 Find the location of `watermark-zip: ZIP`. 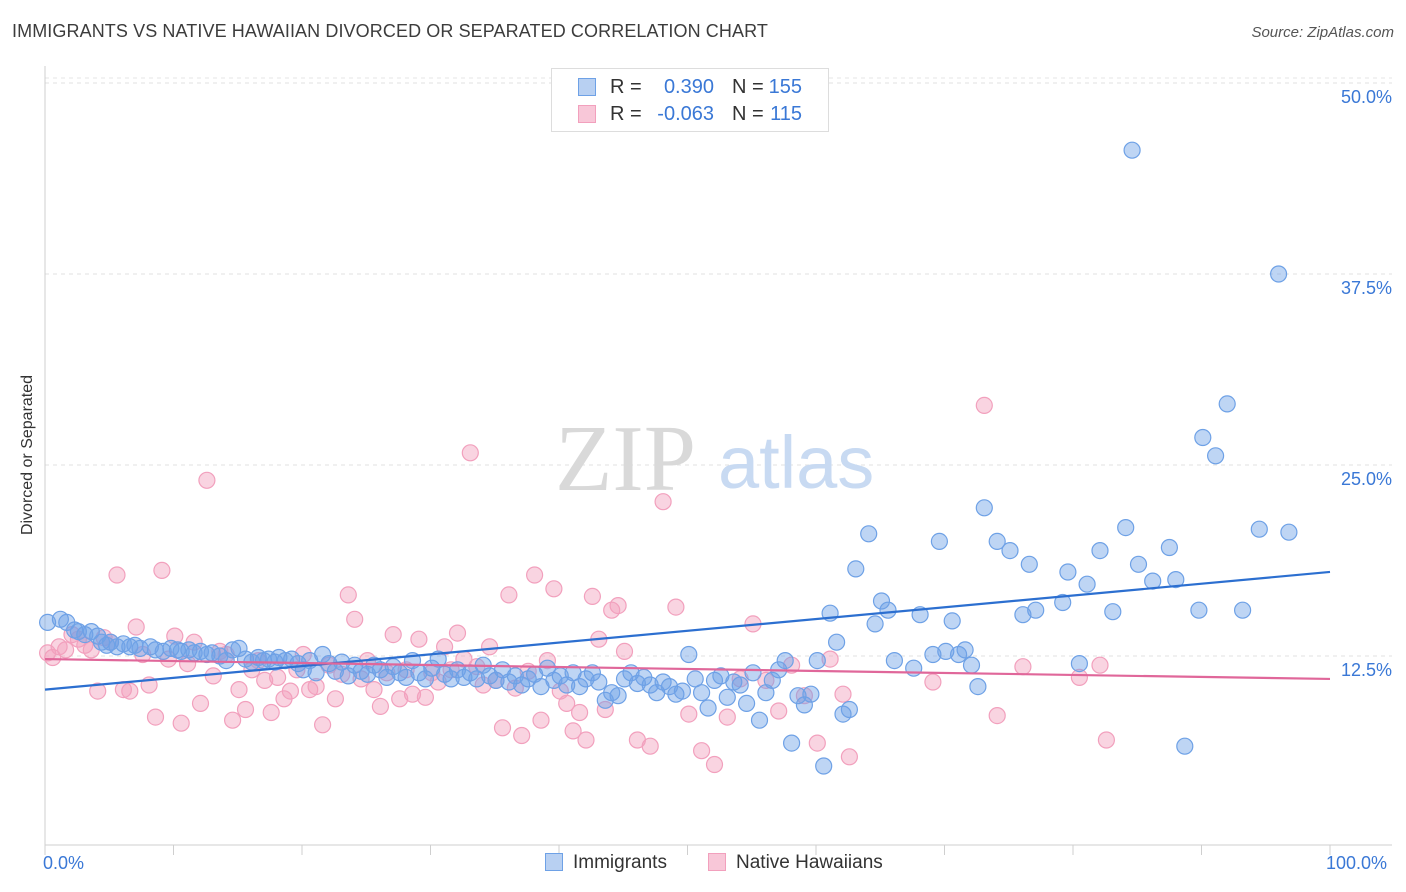

watermark-zip: ZIP is located at coordinates (625, 459).